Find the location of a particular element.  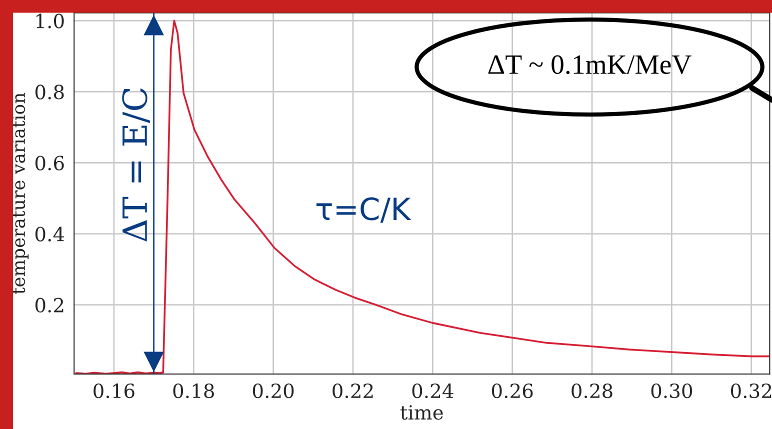

x-tick-label: 0.24 is located at coordinates (433, 390).